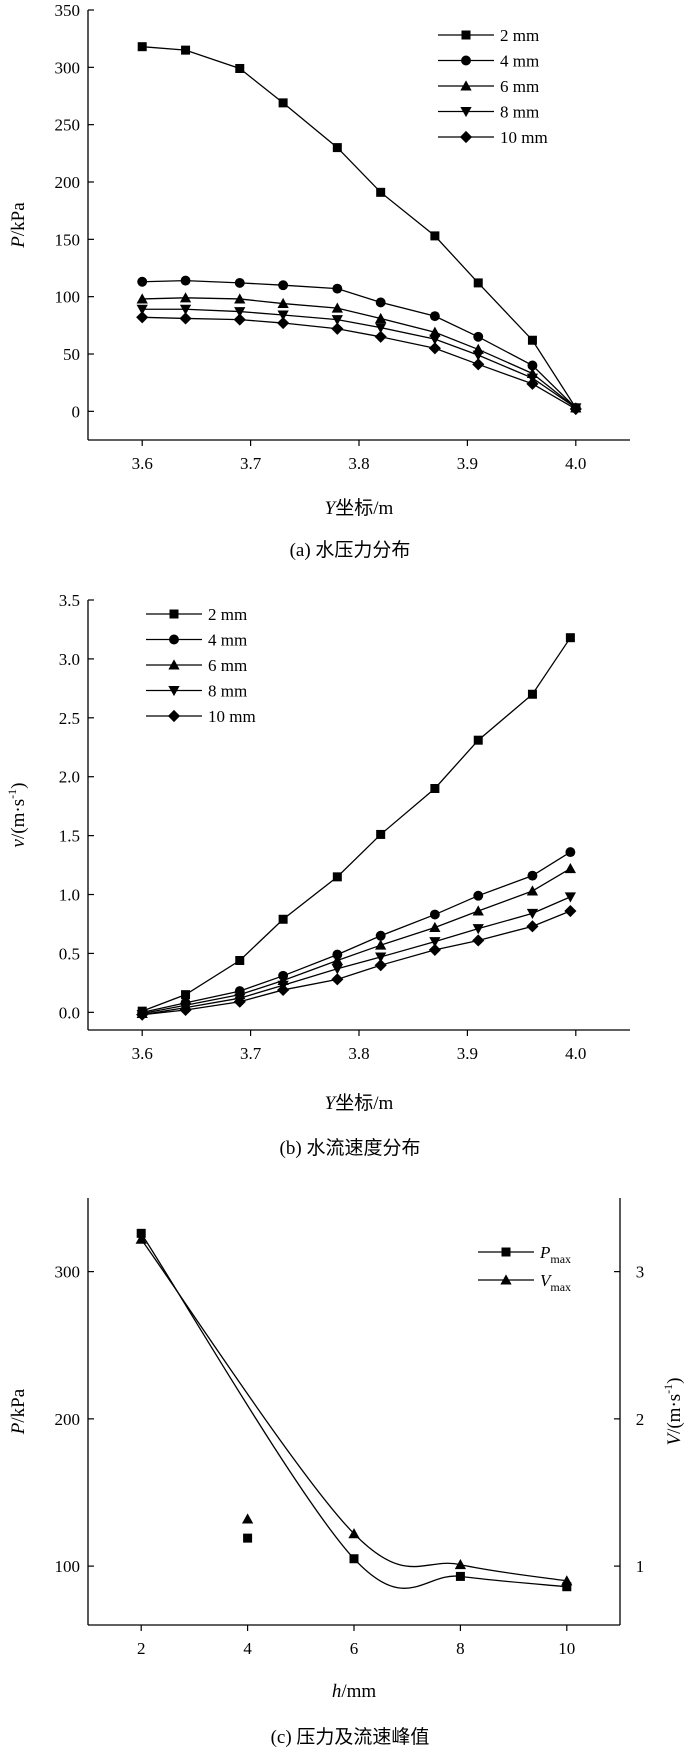  I want to click on x-axis-label: Y坐标/m, so click(359, 508).